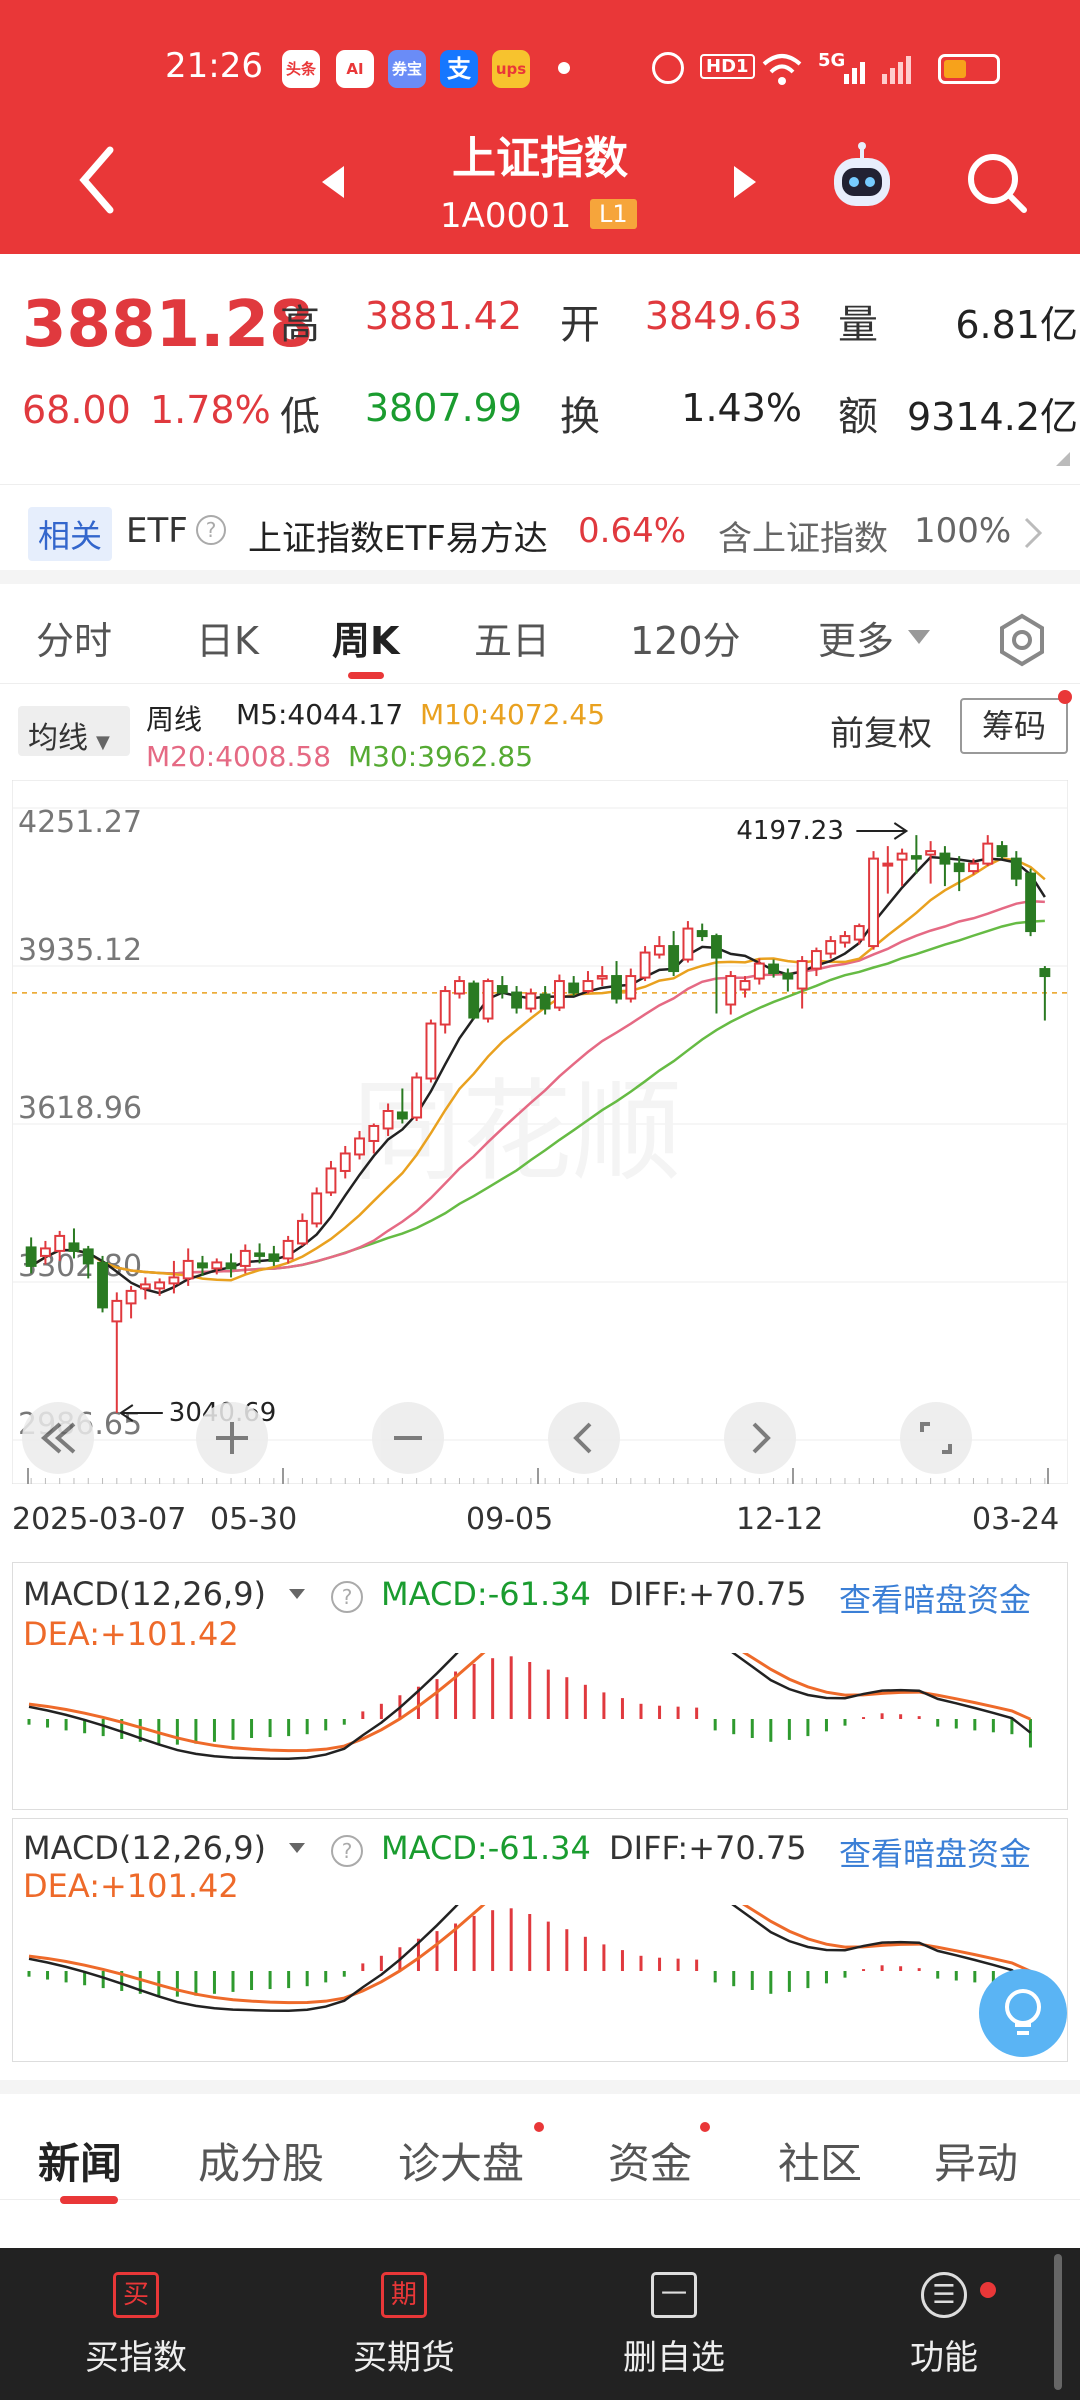 This screenshot has height=2400, width=1080. Describe the element at coordinates (540, 2142) in the screenshot. I see `content-tabs: 新闻 成分股 诊大盘 资金 社区 异动` at that location.